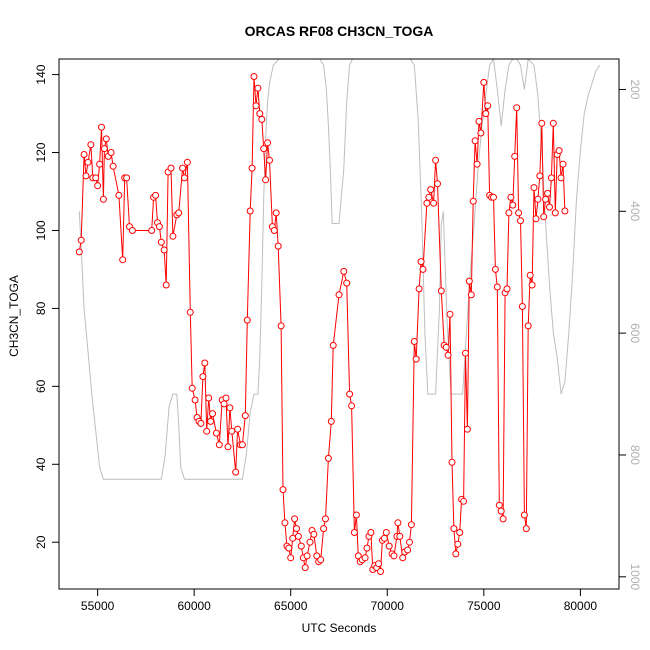 The image size is (650, 650). I want to click on y-tick-label: 40, so click(41, 464).